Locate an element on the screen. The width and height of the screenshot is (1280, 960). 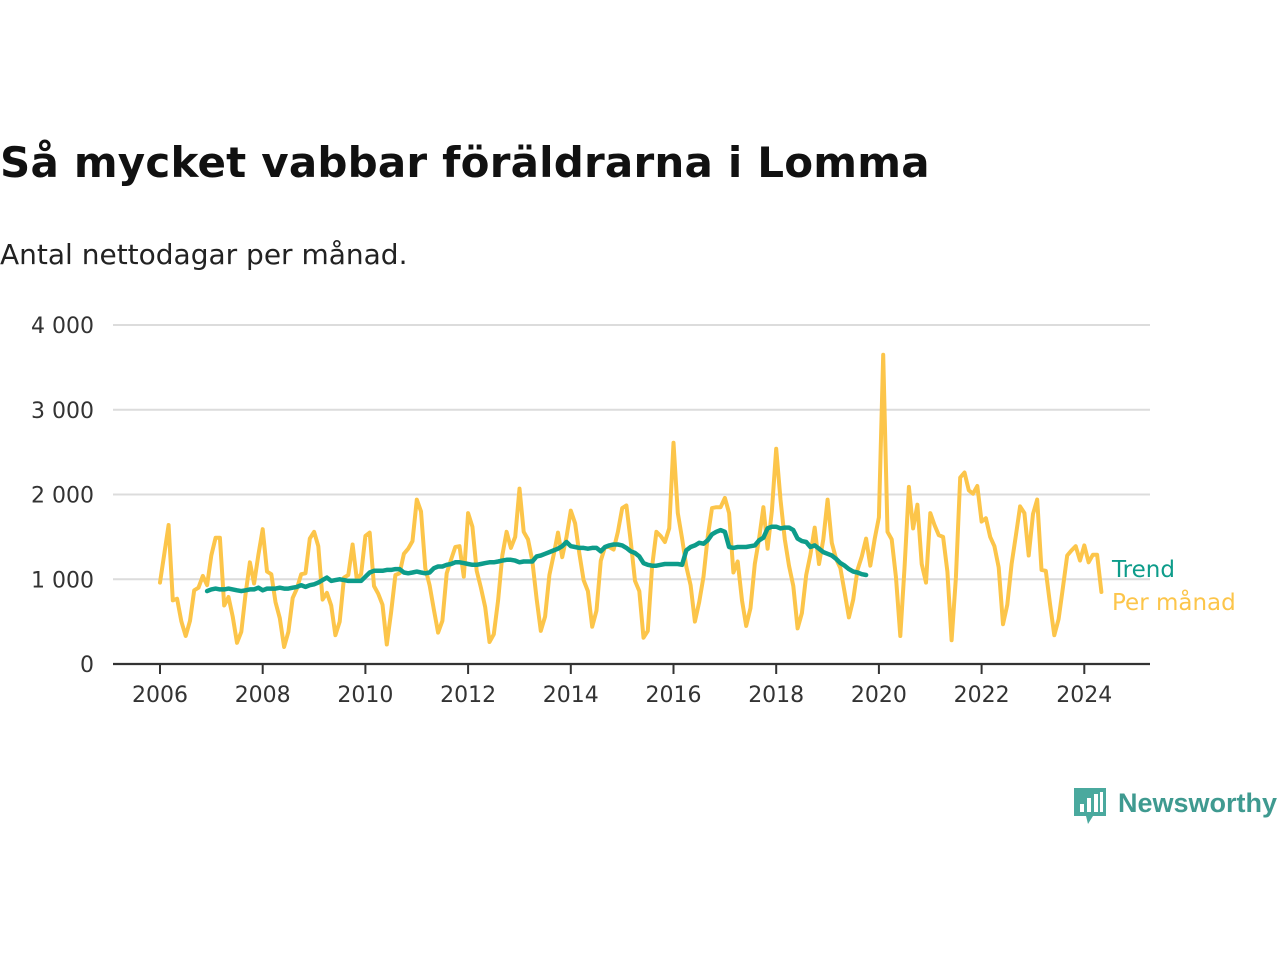
x-tick-label: 2018 is located at coordinates (776, 695).